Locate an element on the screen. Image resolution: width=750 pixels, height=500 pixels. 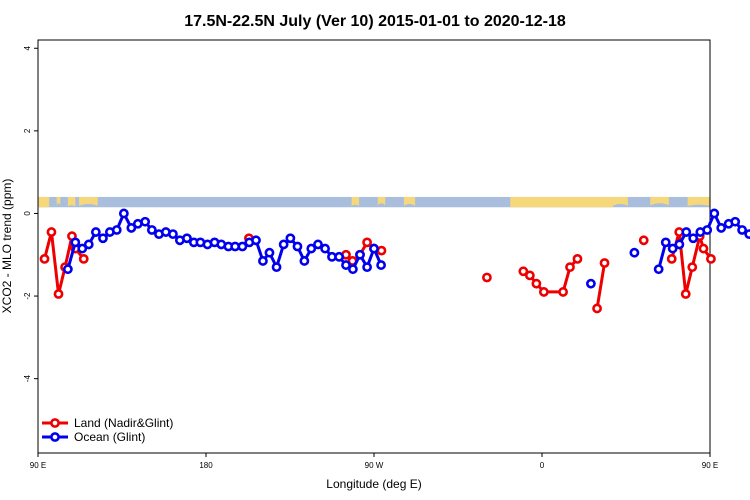
legend-ocean-marker is located at coordinates (55, 437).